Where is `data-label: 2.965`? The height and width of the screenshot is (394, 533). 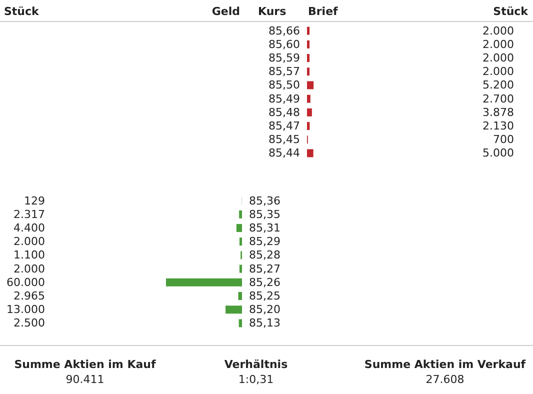 data-label: 2.965 is located at coordinates (29, 296).